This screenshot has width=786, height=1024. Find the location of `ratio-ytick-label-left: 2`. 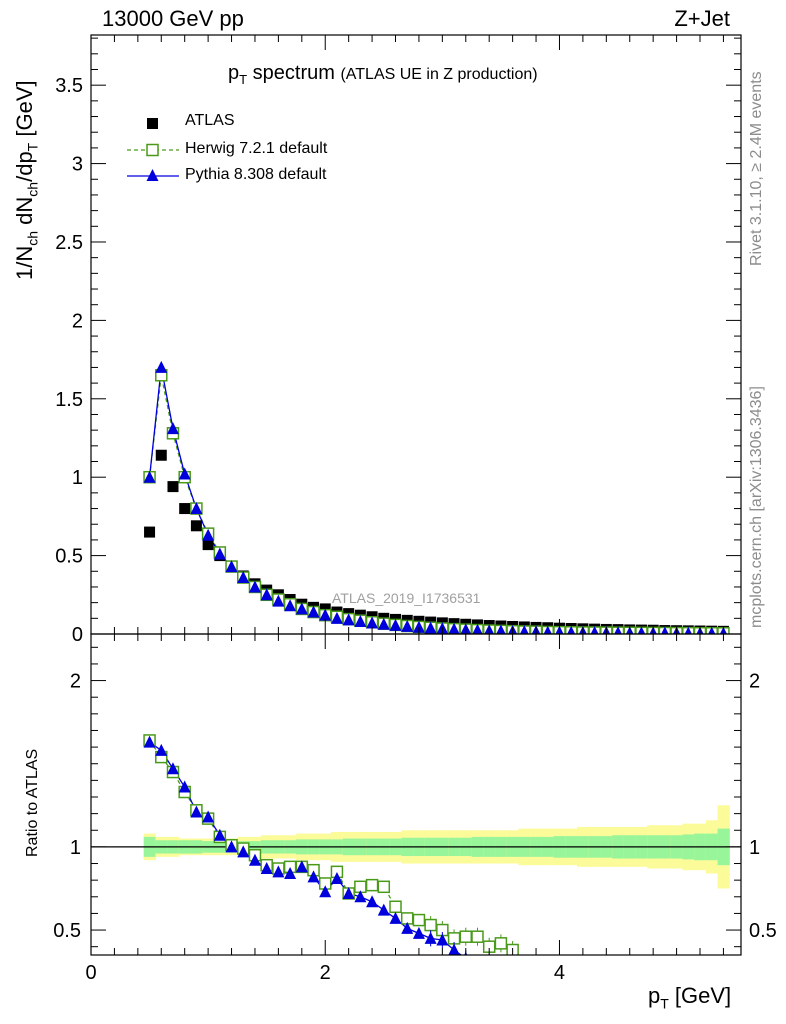

ratio-ytick-label-left: 2 is located at coordinates (75, 682).